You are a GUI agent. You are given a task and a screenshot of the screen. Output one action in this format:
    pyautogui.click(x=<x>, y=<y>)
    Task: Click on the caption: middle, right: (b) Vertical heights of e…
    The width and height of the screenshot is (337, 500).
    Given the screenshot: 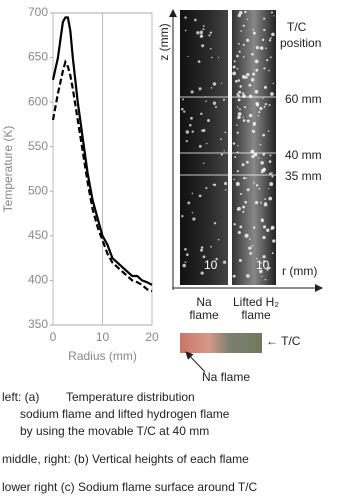 What is the action you would take?
    pyautogui.click(x=125, y=459)
    